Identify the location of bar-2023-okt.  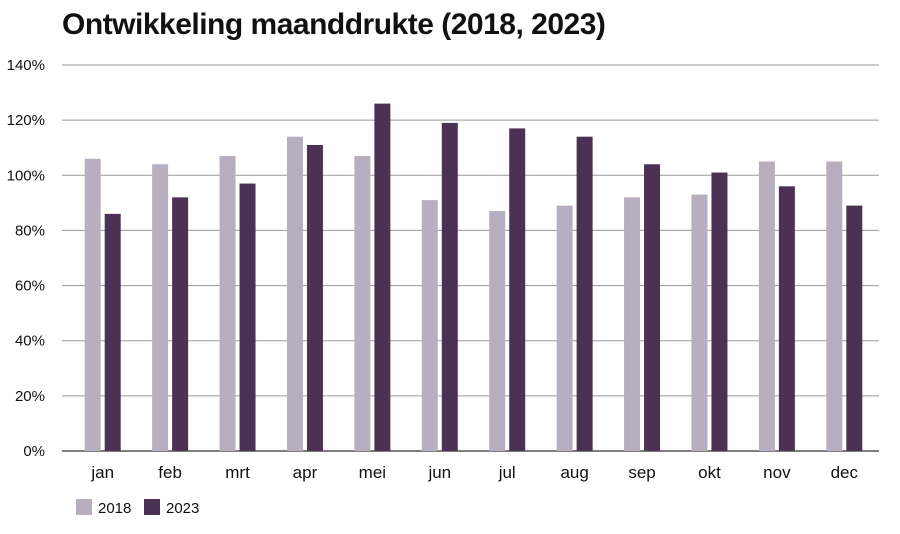
(719, 311).